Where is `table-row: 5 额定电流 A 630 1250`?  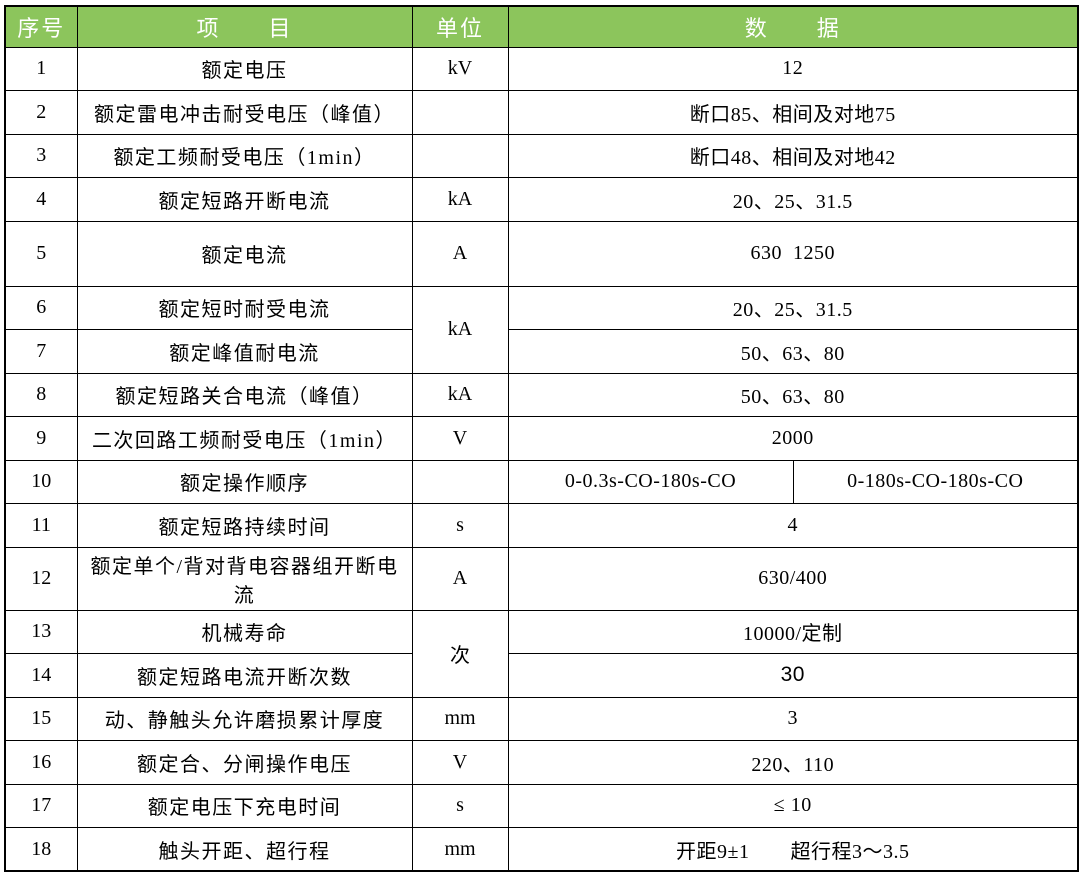 table-row: 5 额定电流 A 630 1250 is located at coordinates (541, 253).